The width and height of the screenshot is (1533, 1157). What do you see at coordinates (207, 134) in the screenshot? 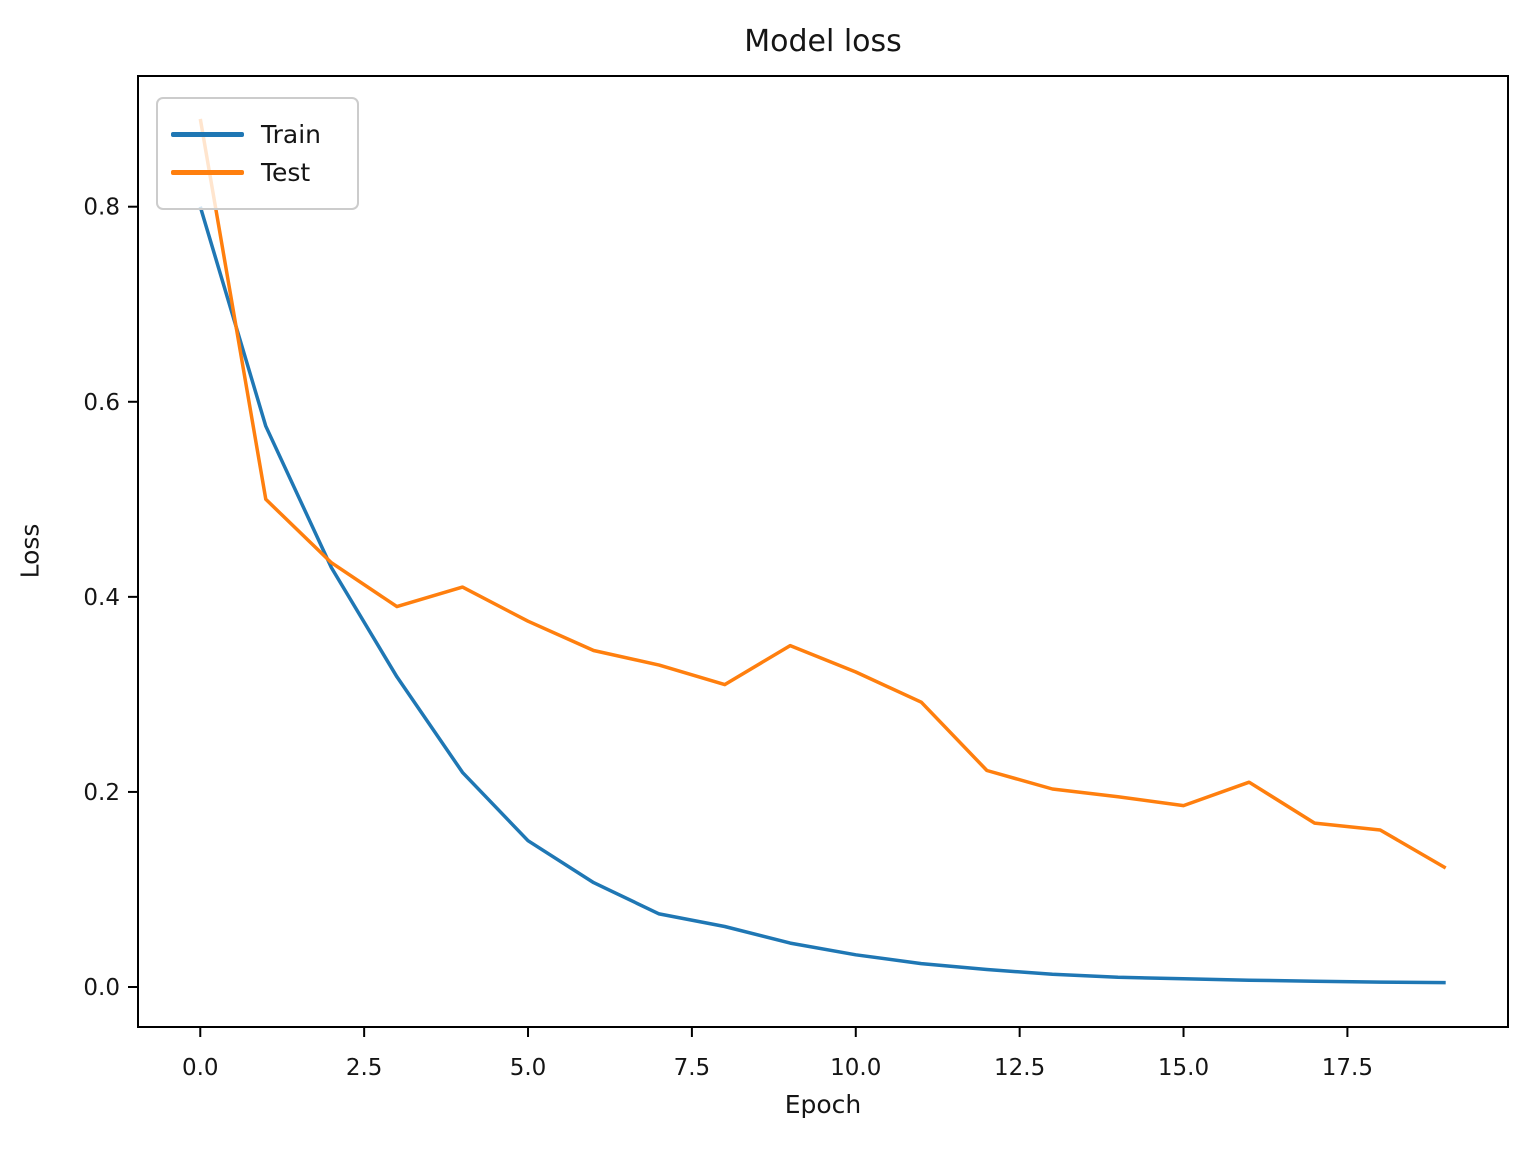
I see `train-line-sample` at bounding box center [207, 134].